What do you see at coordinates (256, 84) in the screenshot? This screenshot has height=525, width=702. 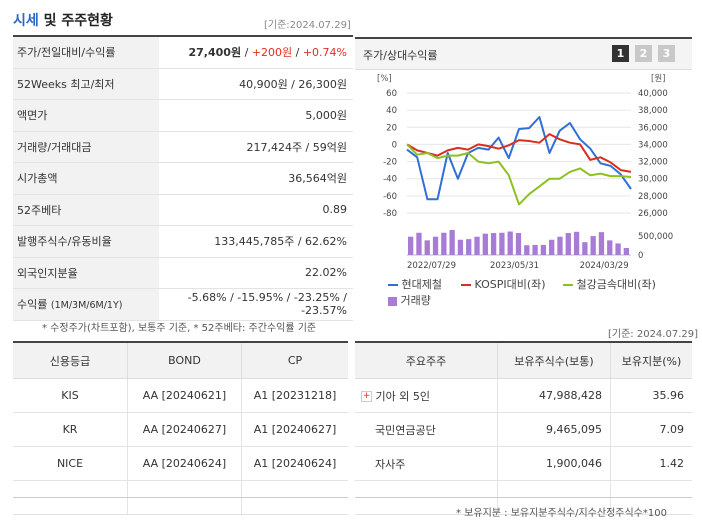 I see `info-value: 40,900원 / 26,300원` at bounding box center [256, 84].